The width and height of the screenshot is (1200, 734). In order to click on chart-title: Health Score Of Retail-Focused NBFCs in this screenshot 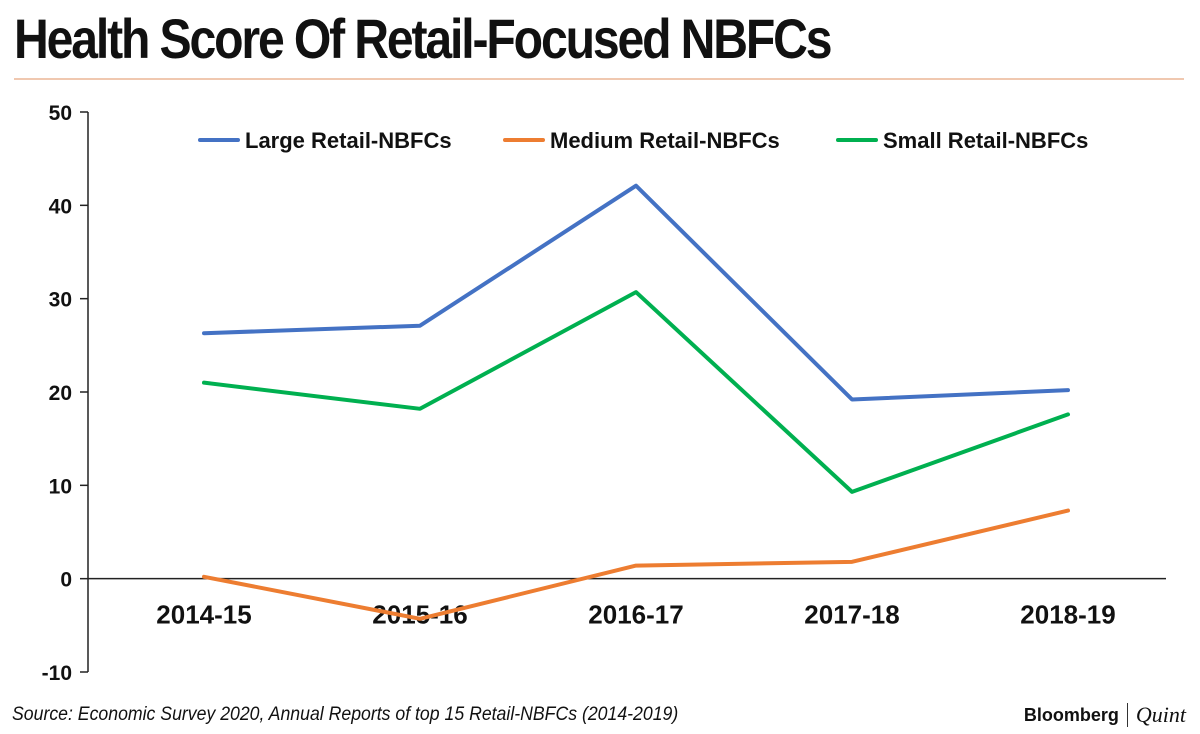, I will do `click(423, 38)`.